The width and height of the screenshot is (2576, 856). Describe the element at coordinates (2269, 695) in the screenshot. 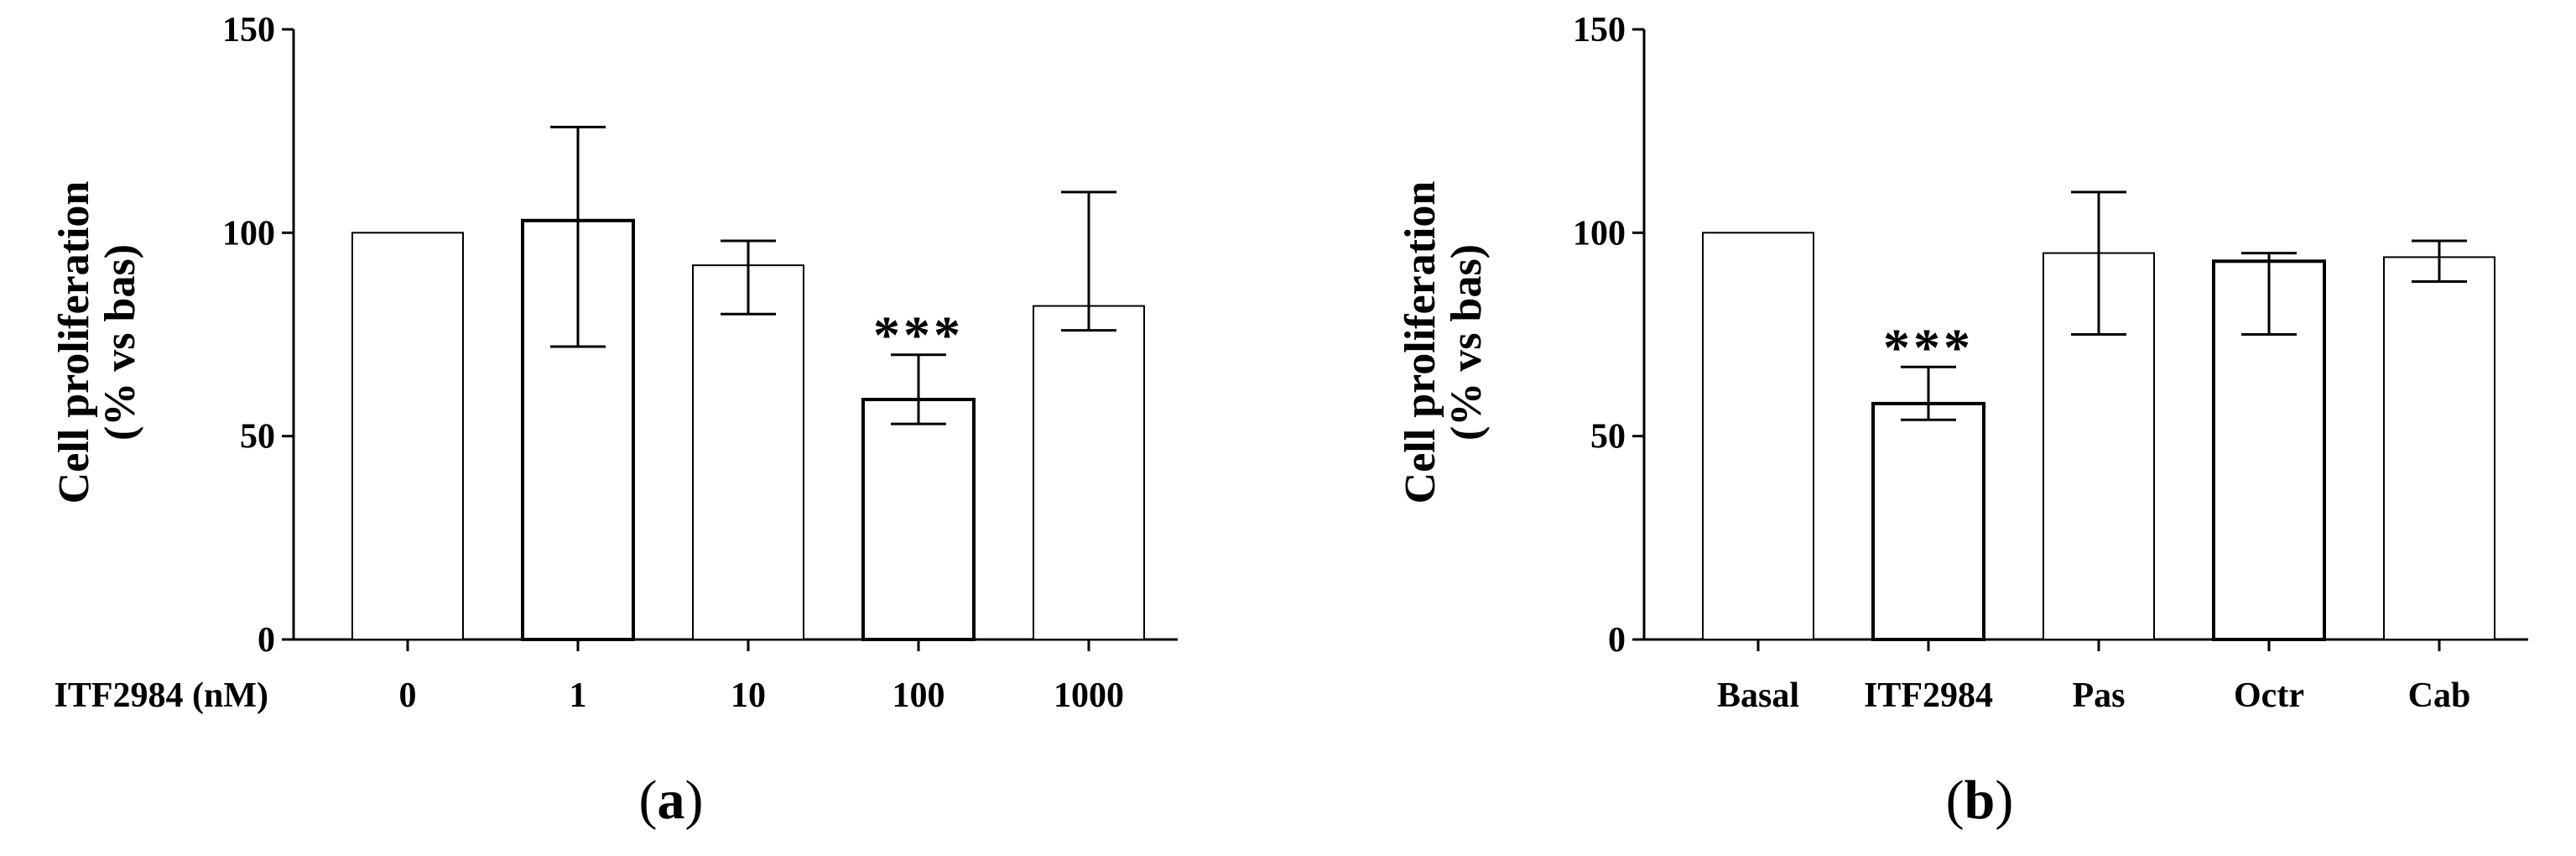

I see `x-tick-label-b-3: Octr` at that location.